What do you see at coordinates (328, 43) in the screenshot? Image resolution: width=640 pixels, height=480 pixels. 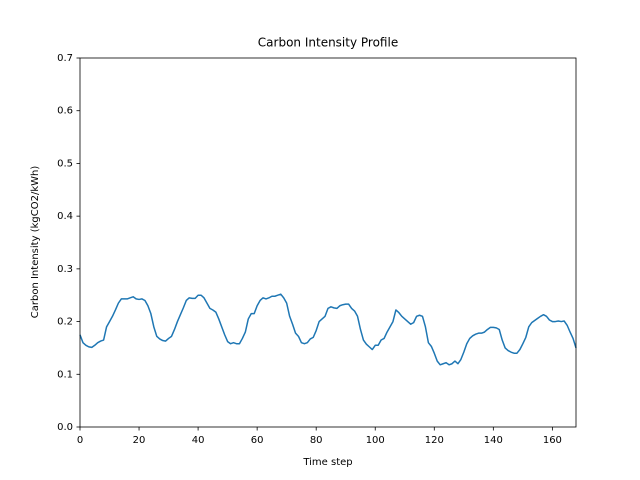 I see `chart-title: Carbon Intensity Profile` at bounding box center [328, 43].